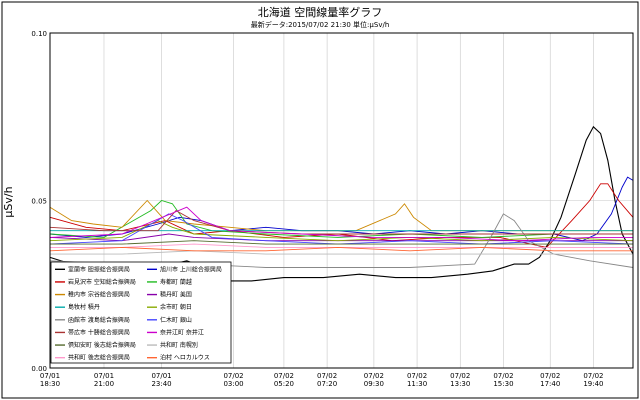 The image size is (640, 400). What do you see at coordinates (460, 384) in the screenshot?
I see `x-tick-time: 13:30` at bounding box center [460, 384].